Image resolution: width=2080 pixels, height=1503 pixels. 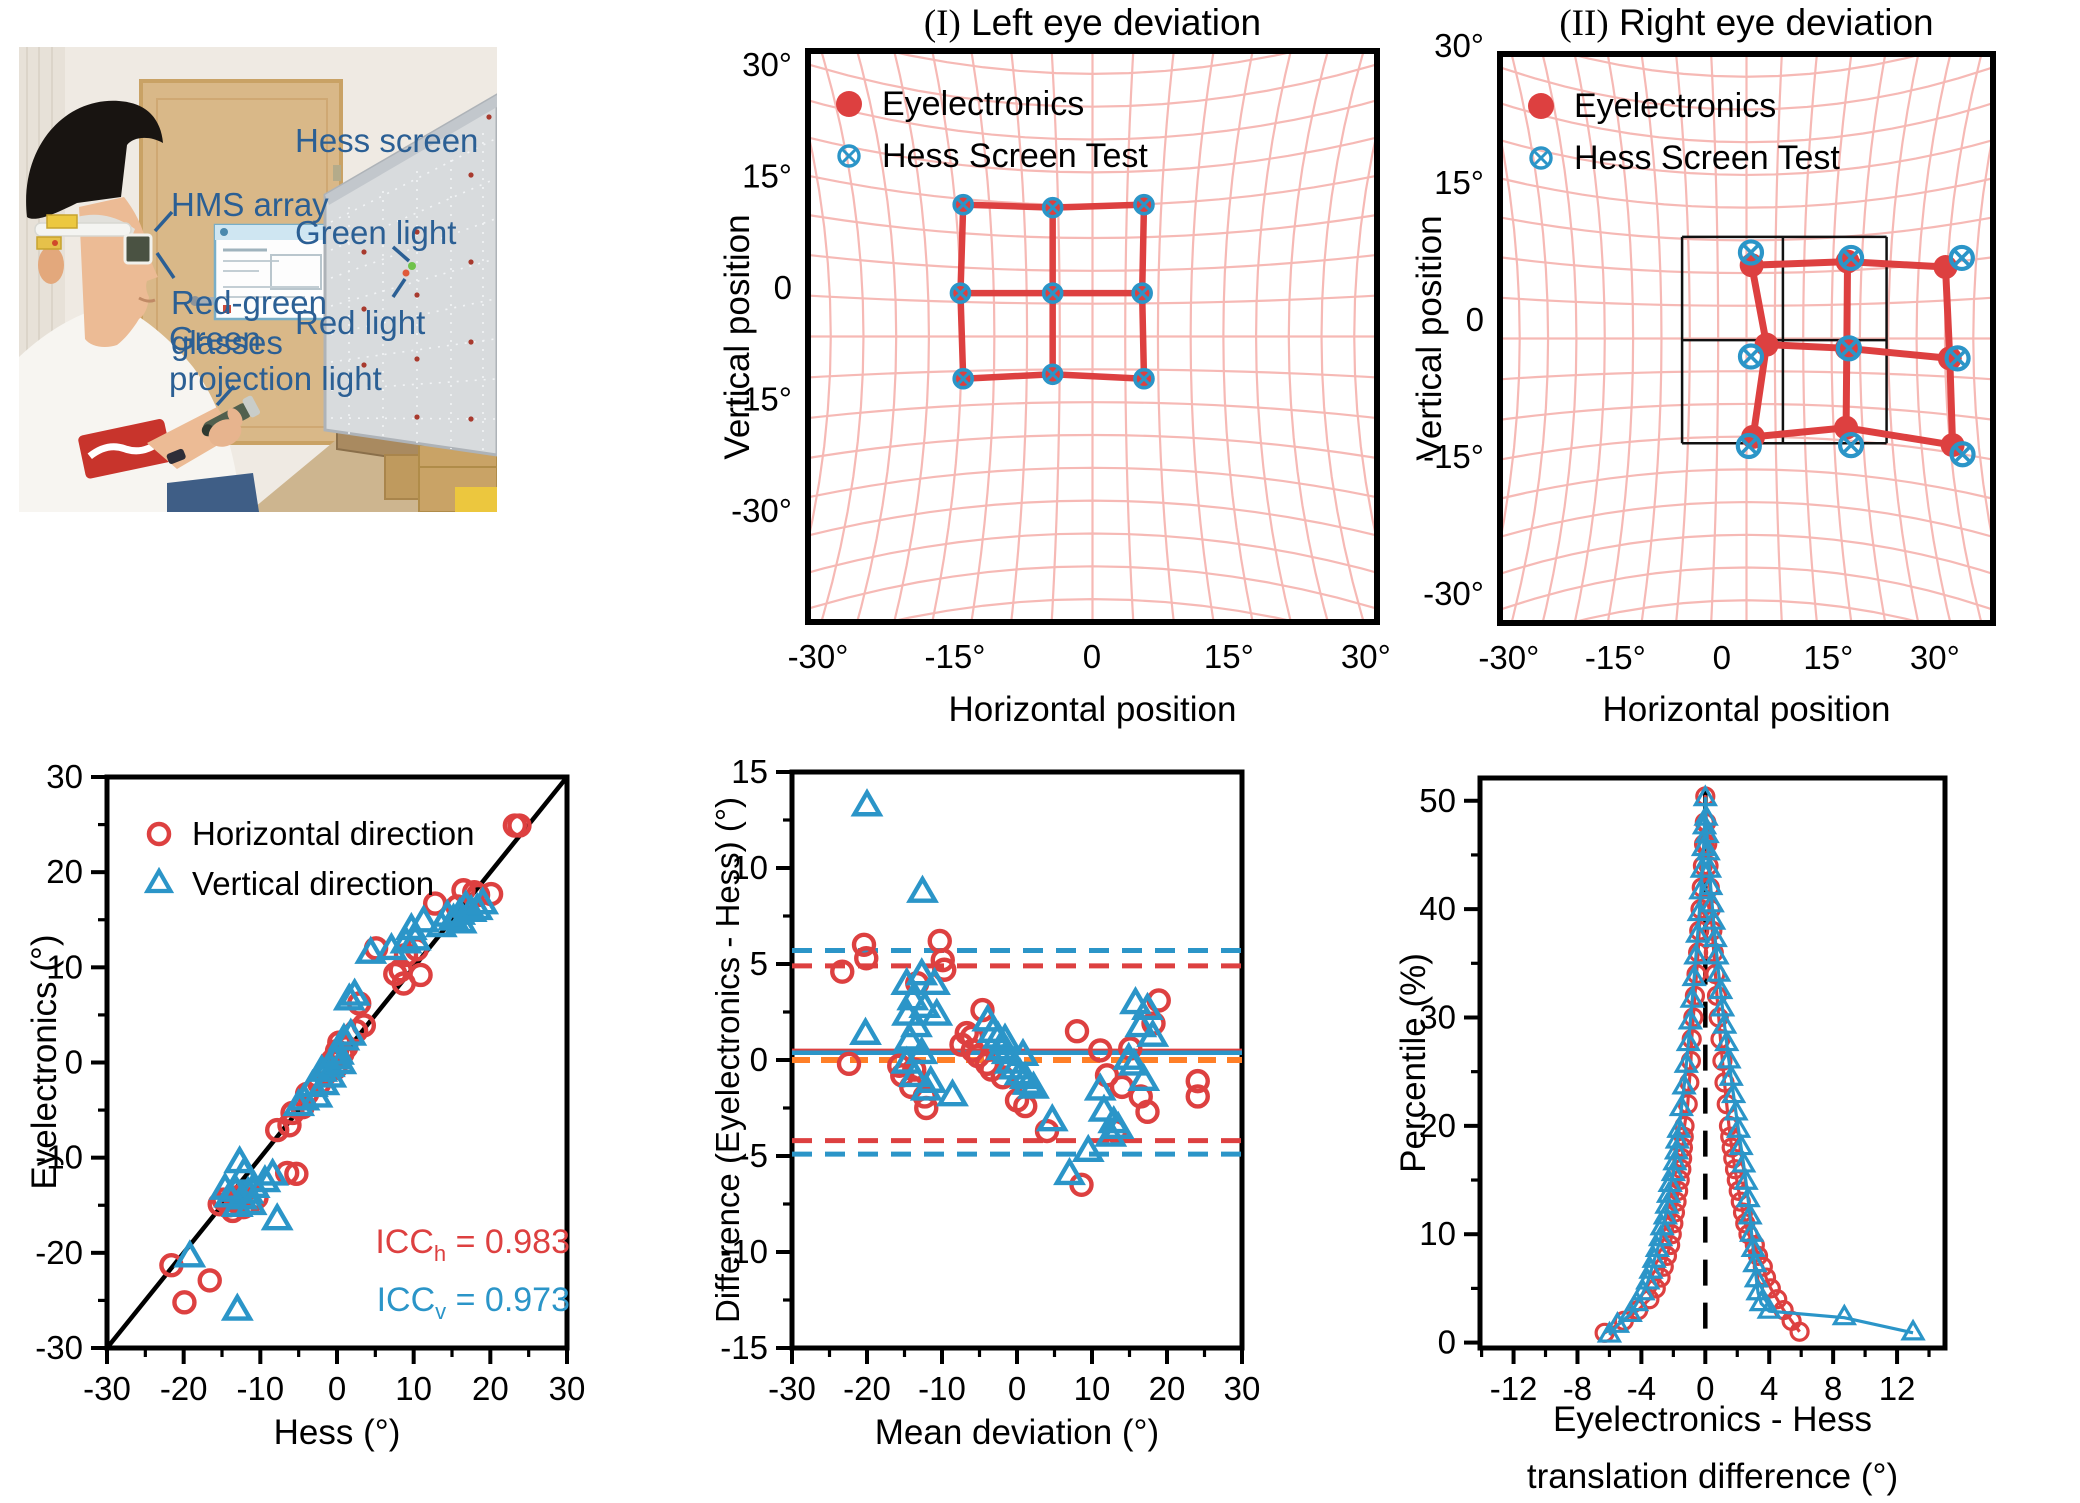 I want to click on panel-numeral: (II), so click(x=1584, y=23).